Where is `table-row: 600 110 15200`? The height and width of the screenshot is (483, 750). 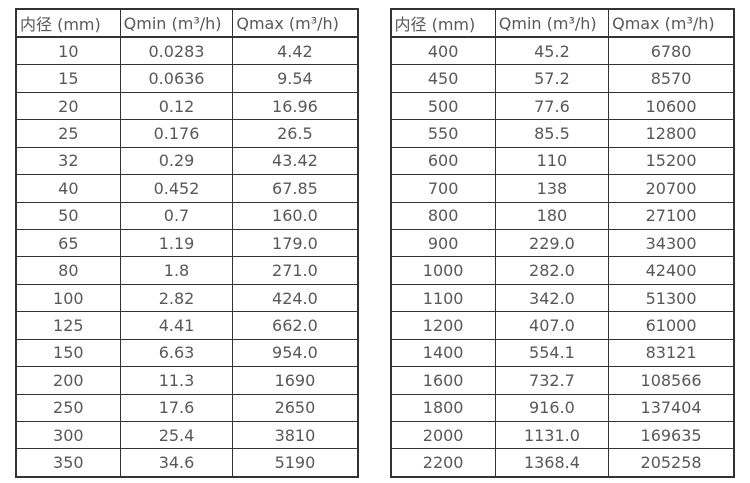 table-row: 600 110 15200 is located at coordinates (562, 161).